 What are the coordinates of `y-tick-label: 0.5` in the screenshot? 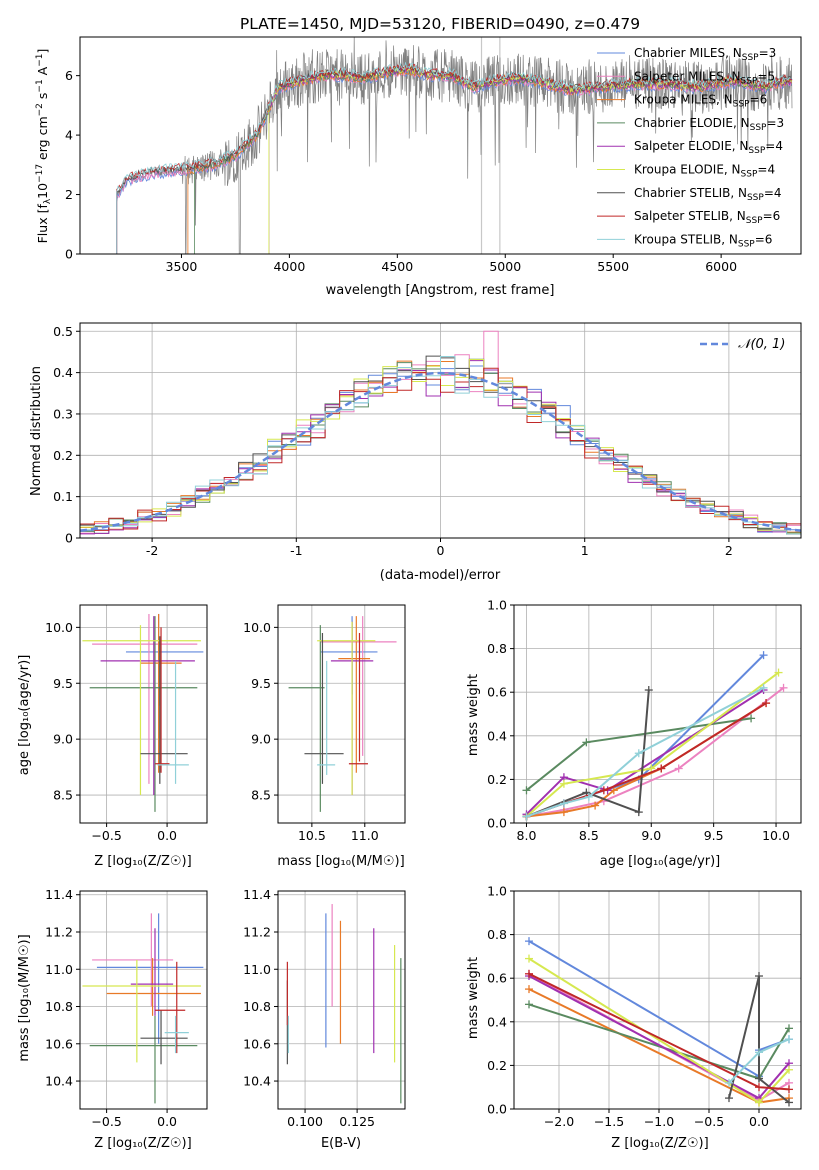 It's located at (63, 331).